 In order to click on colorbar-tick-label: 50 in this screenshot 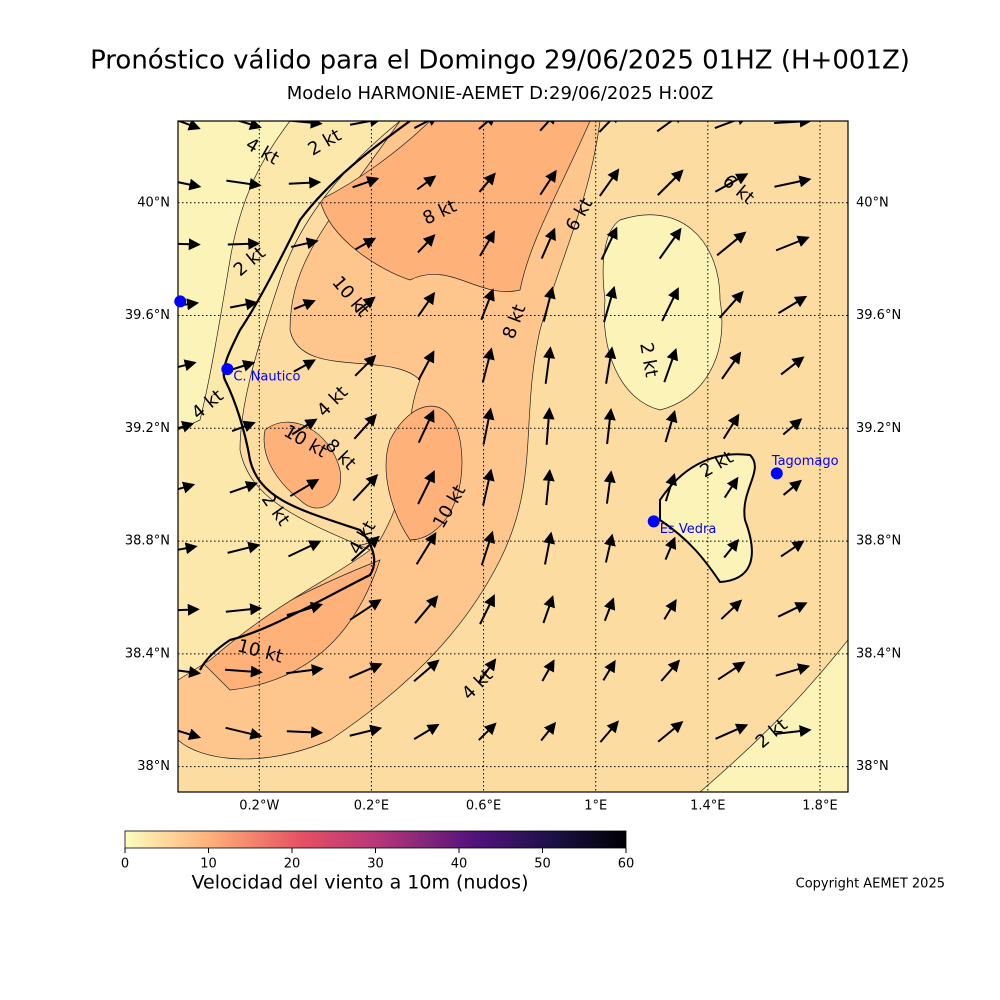, I will do `click(542, 864)`.